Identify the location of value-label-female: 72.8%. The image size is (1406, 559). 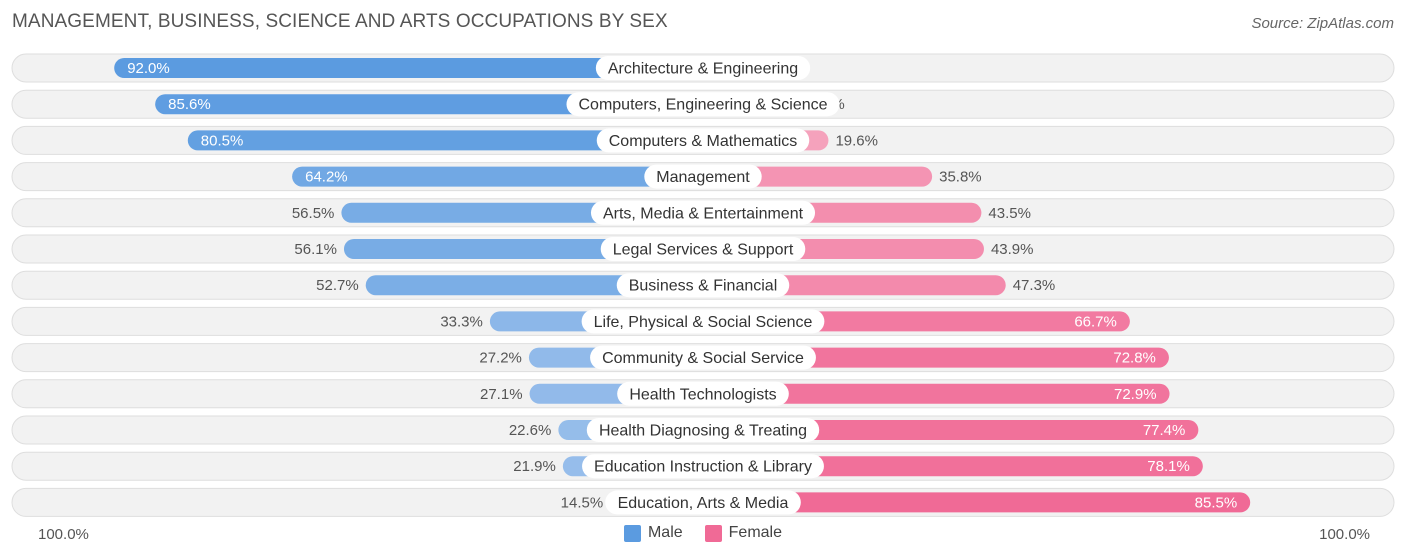
(1134, 358).